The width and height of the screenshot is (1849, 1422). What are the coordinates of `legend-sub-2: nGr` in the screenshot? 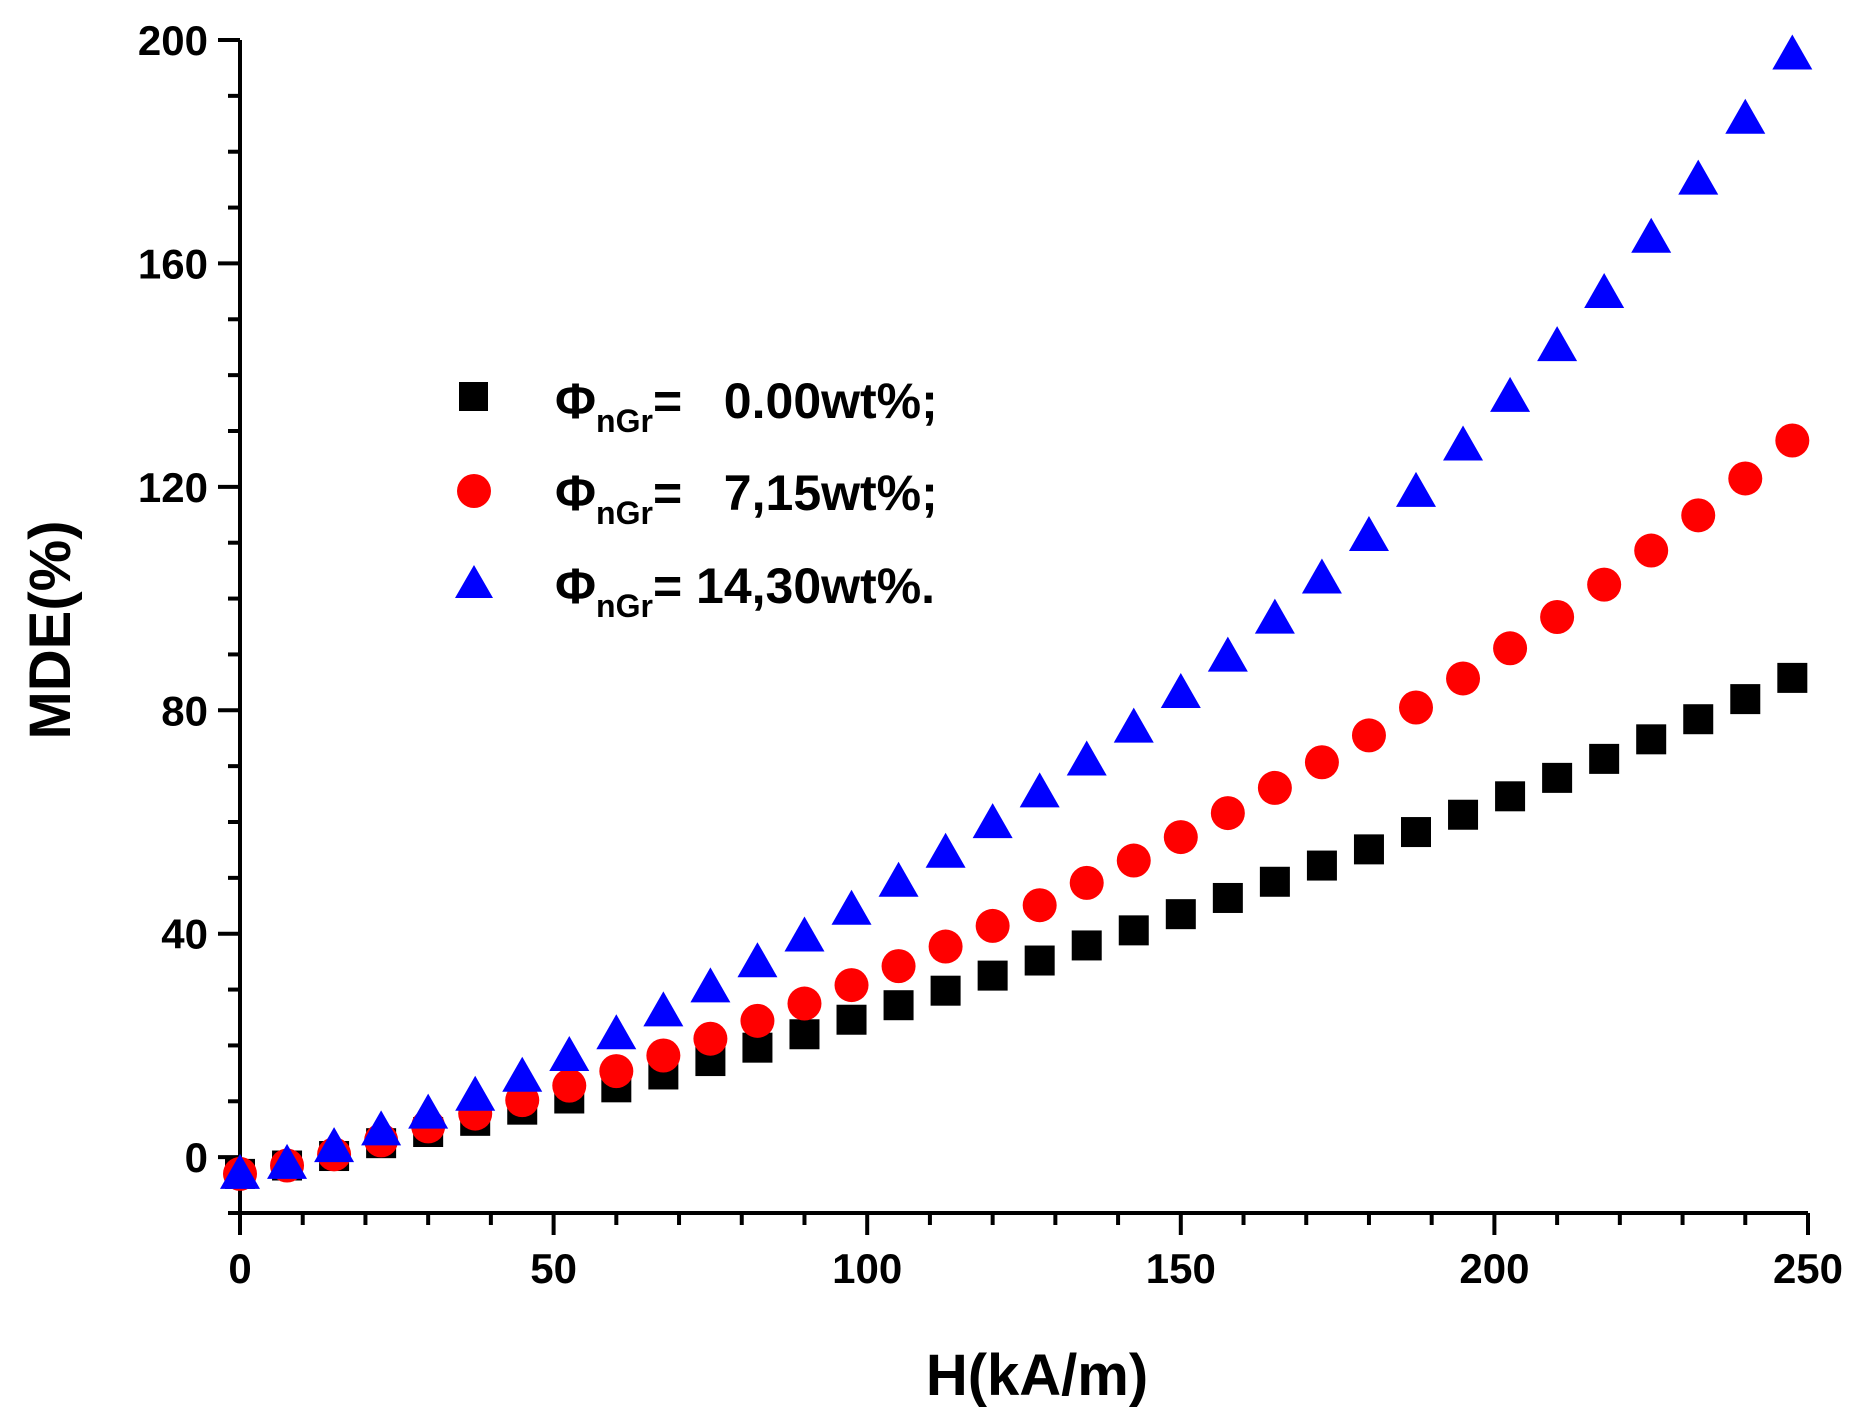 It's located at (624, 606).